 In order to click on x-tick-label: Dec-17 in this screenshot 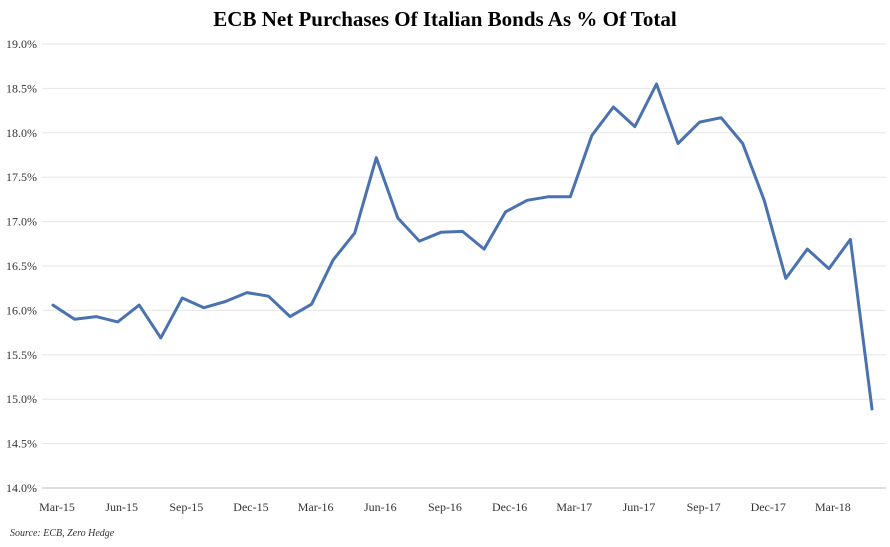, I will do `click(768, 507)`.